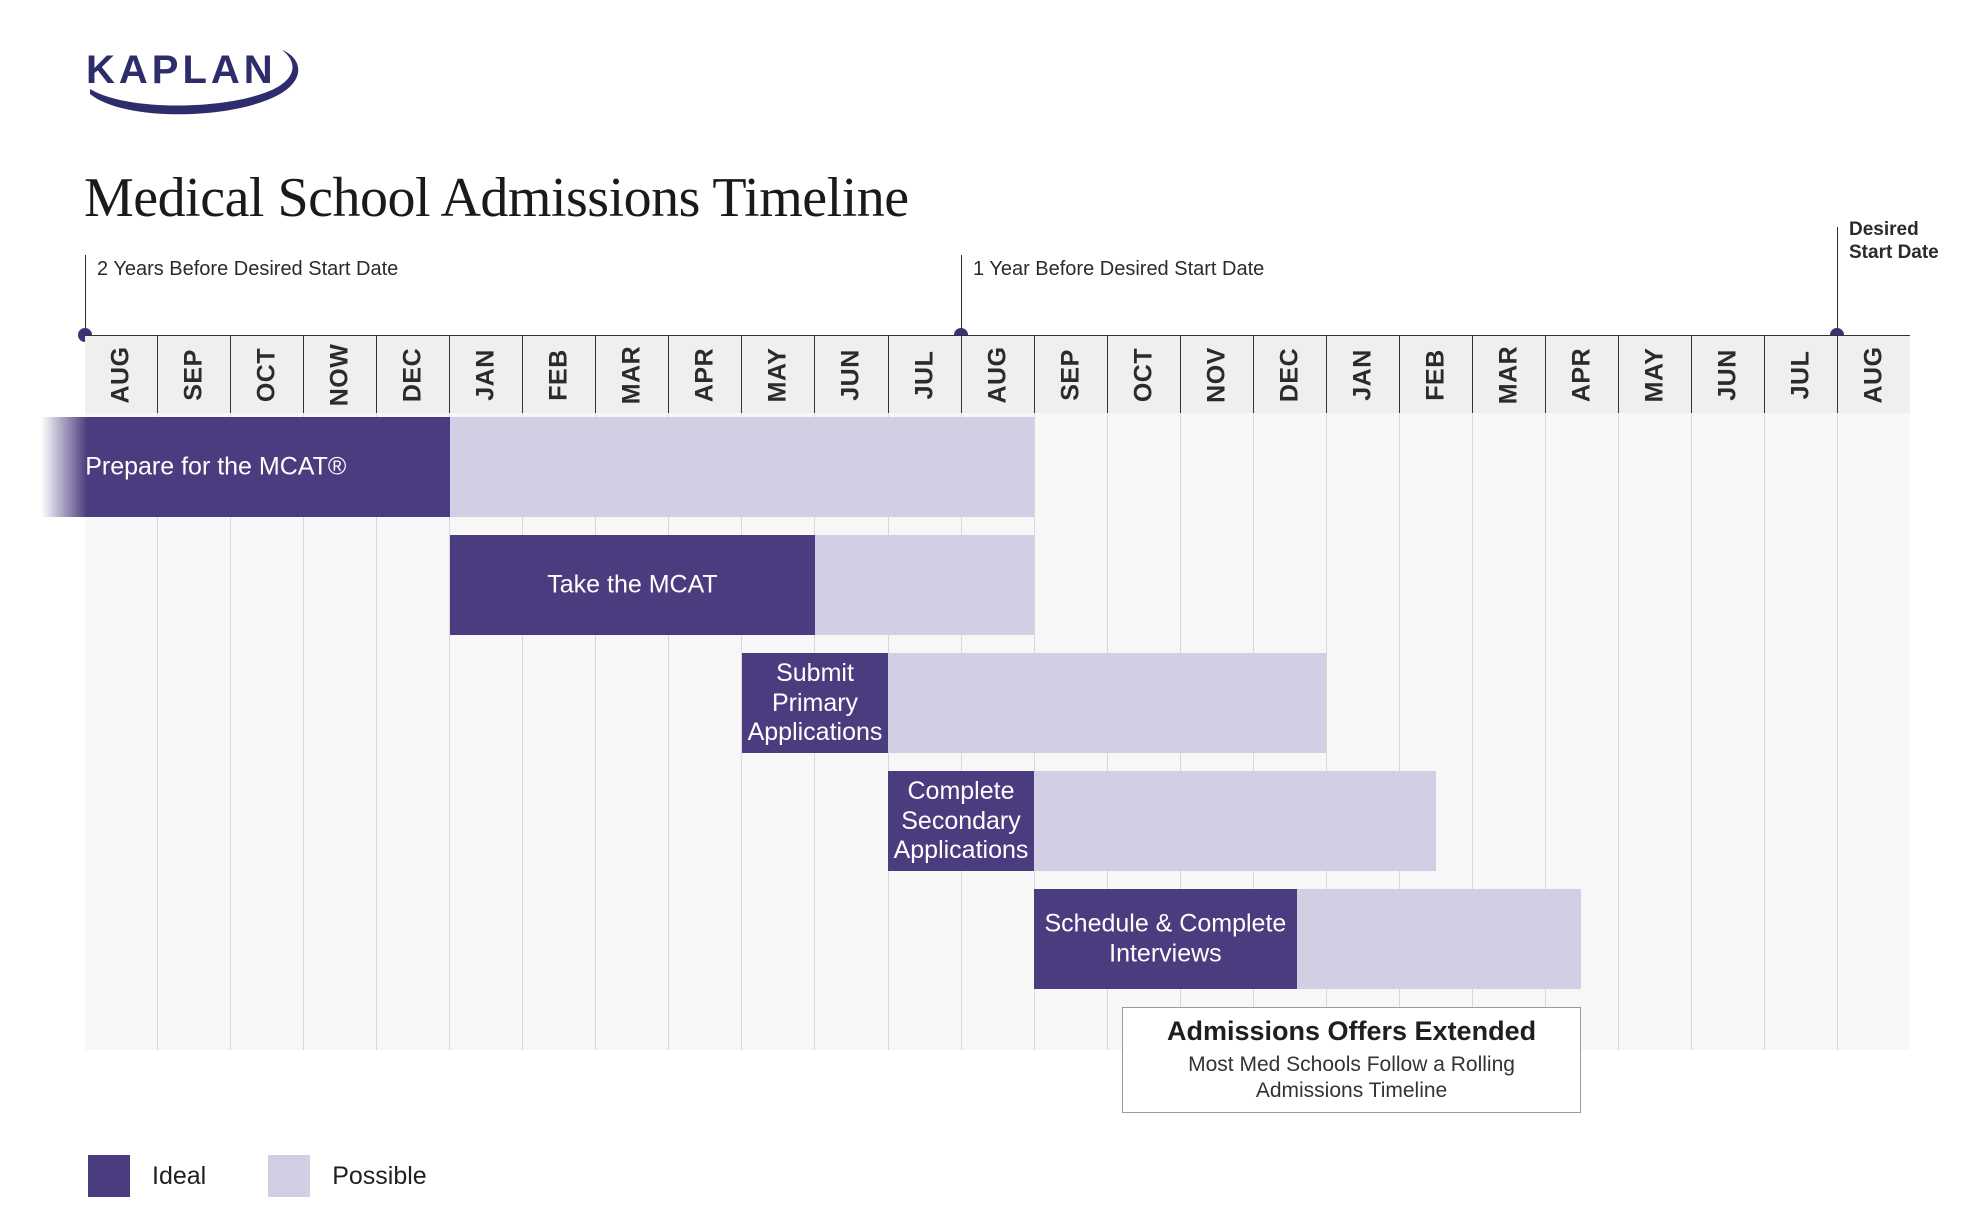 Image resolution: width=1974 pixels, height=1218 pixels. I want to click on task-bar-0: Prepare for the MCAT®, so click(537, 467).